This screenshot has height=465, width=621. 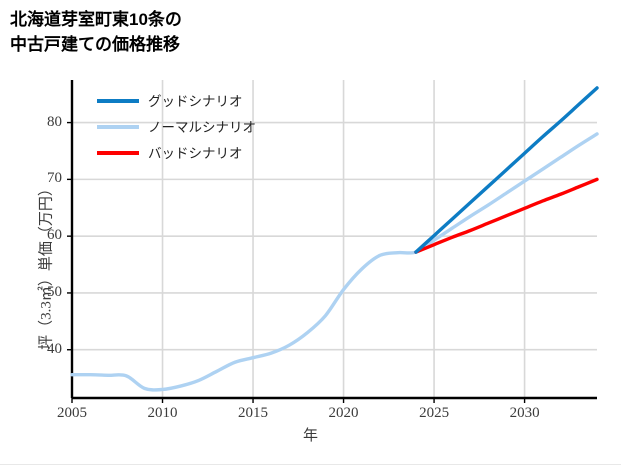 What do you see at coordinates (118, 127) in the screenshot?
I see `legend-swatch-normal` at bounding box center [118, 127].